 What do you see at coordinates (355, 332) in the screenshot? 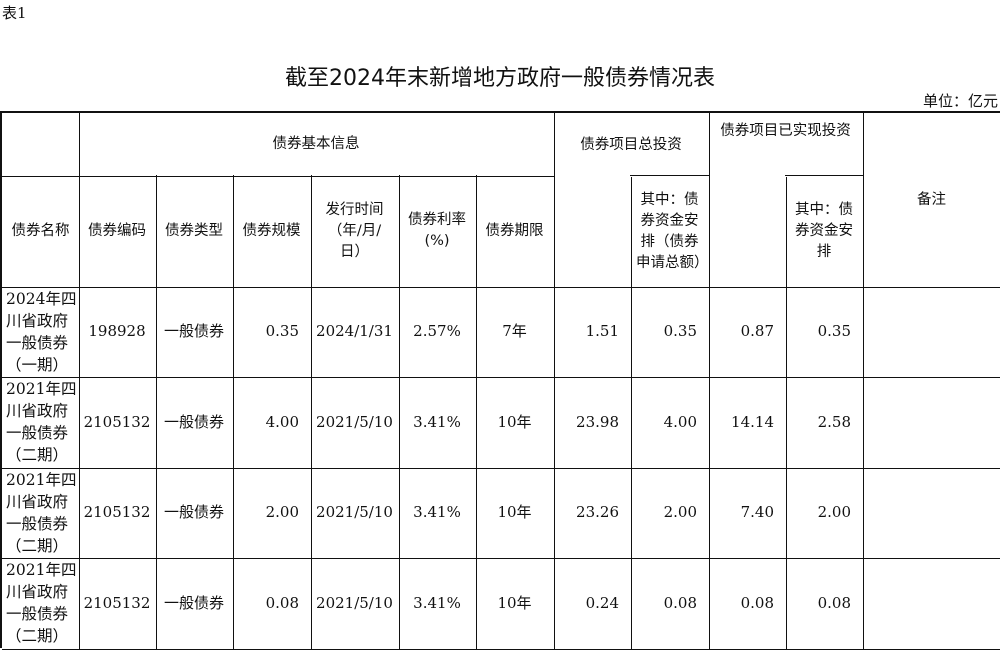
I see `cell-date: 2024/1/31` at bounding box center [355, 332].